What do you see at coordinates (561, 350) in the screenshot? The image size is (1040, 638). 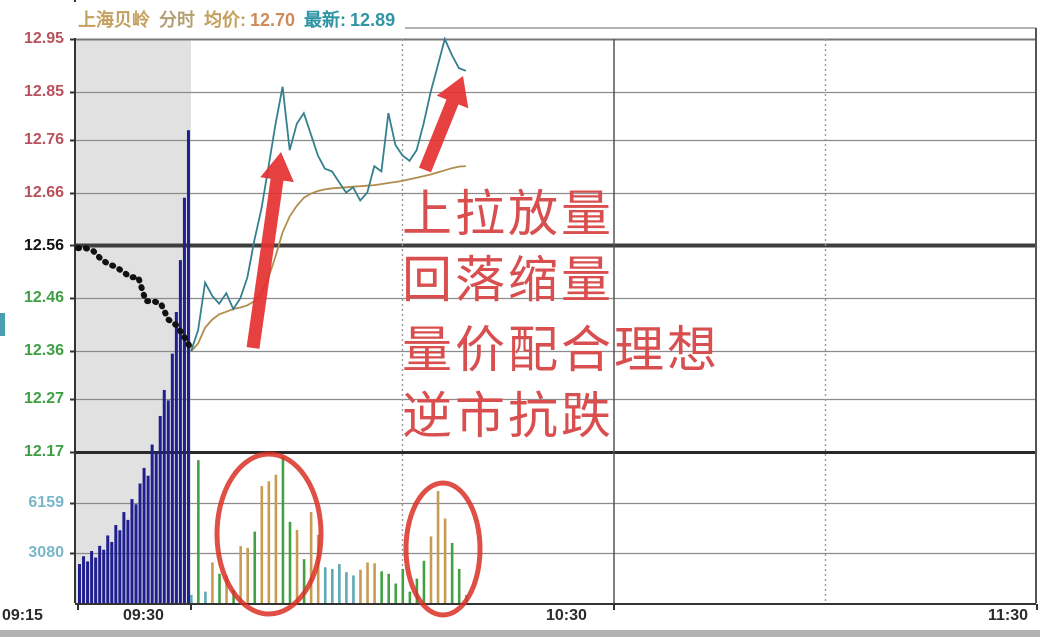 I see `annotation-text: 量价配合理想` at bounding box center [561, 350].